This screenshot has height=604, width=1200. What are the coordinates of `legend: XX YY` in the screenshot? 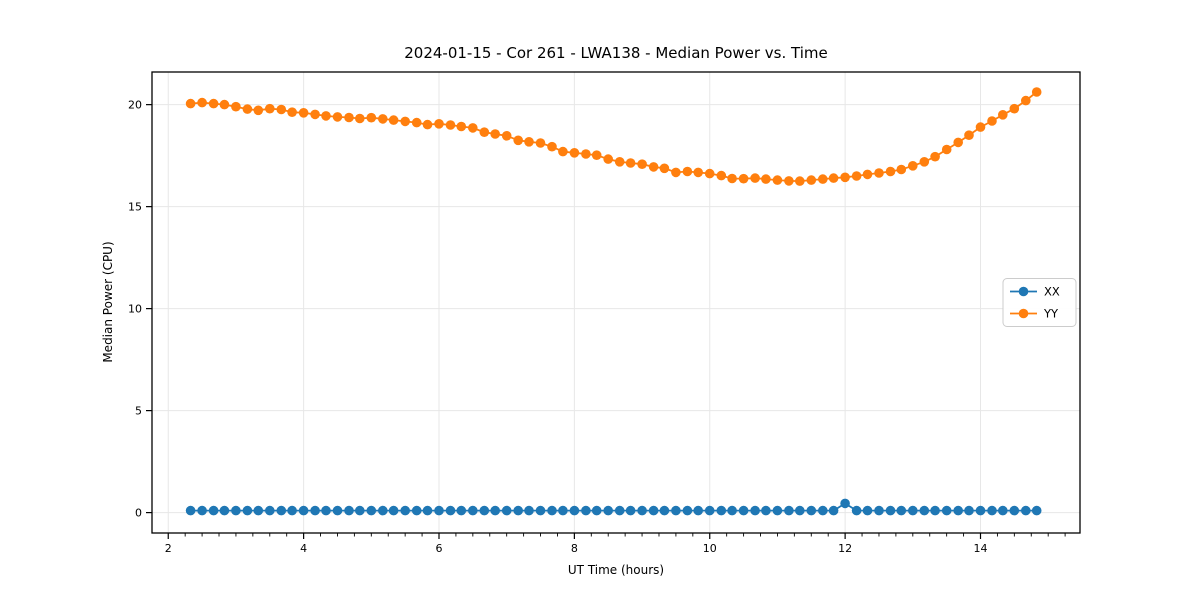 It's located at (1039, 302).